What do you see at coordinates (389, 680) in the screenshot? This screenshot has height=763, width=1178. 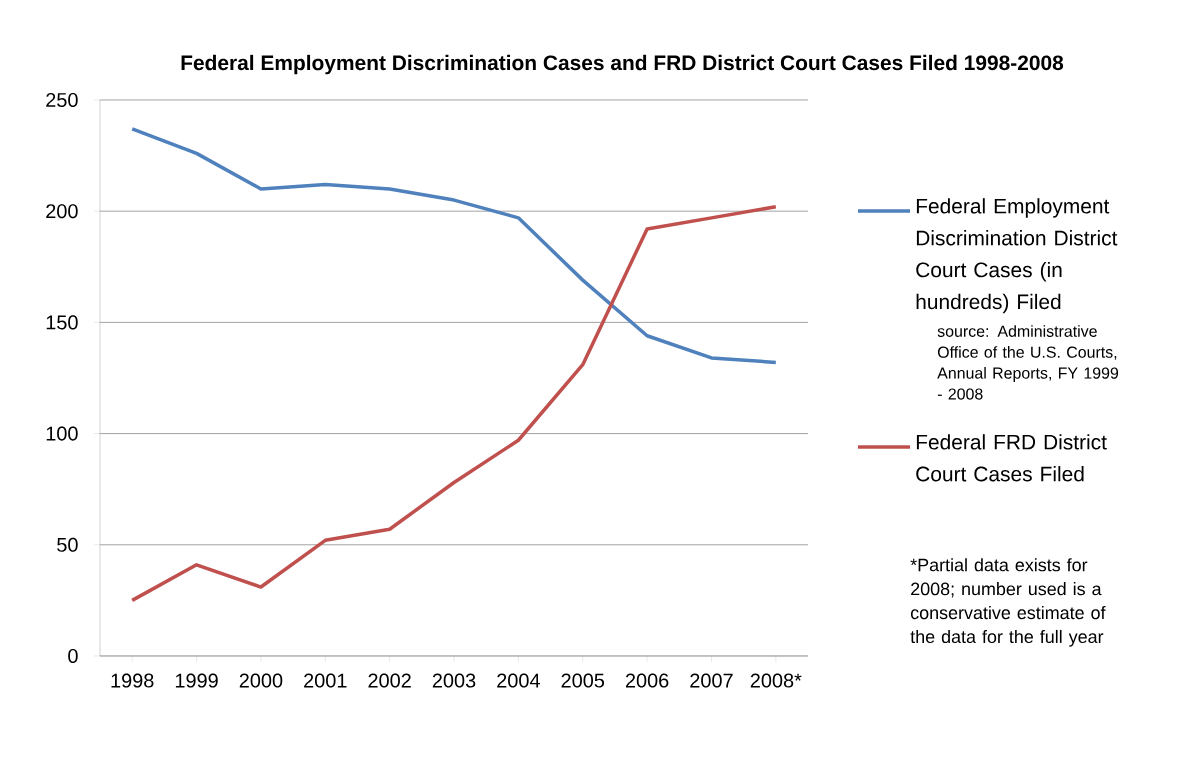 I see `x-tick-label: 2002` at bounding box center [389, 680].